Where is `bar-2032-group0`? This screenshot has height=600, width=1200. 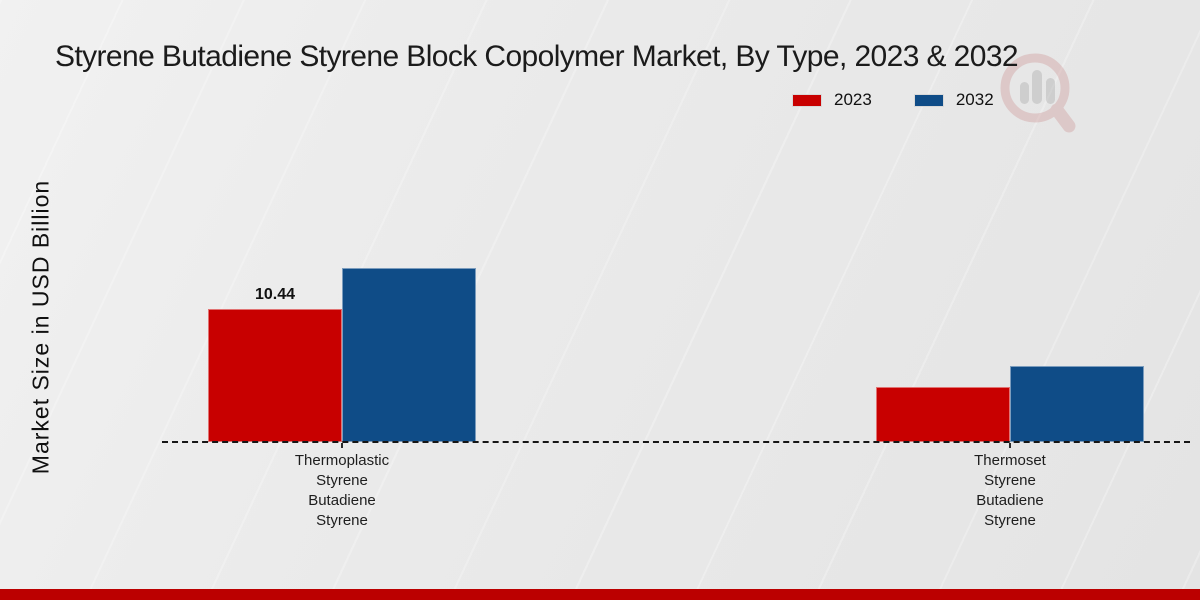
bar-2032-group0 is located at coordinates (409, 355).